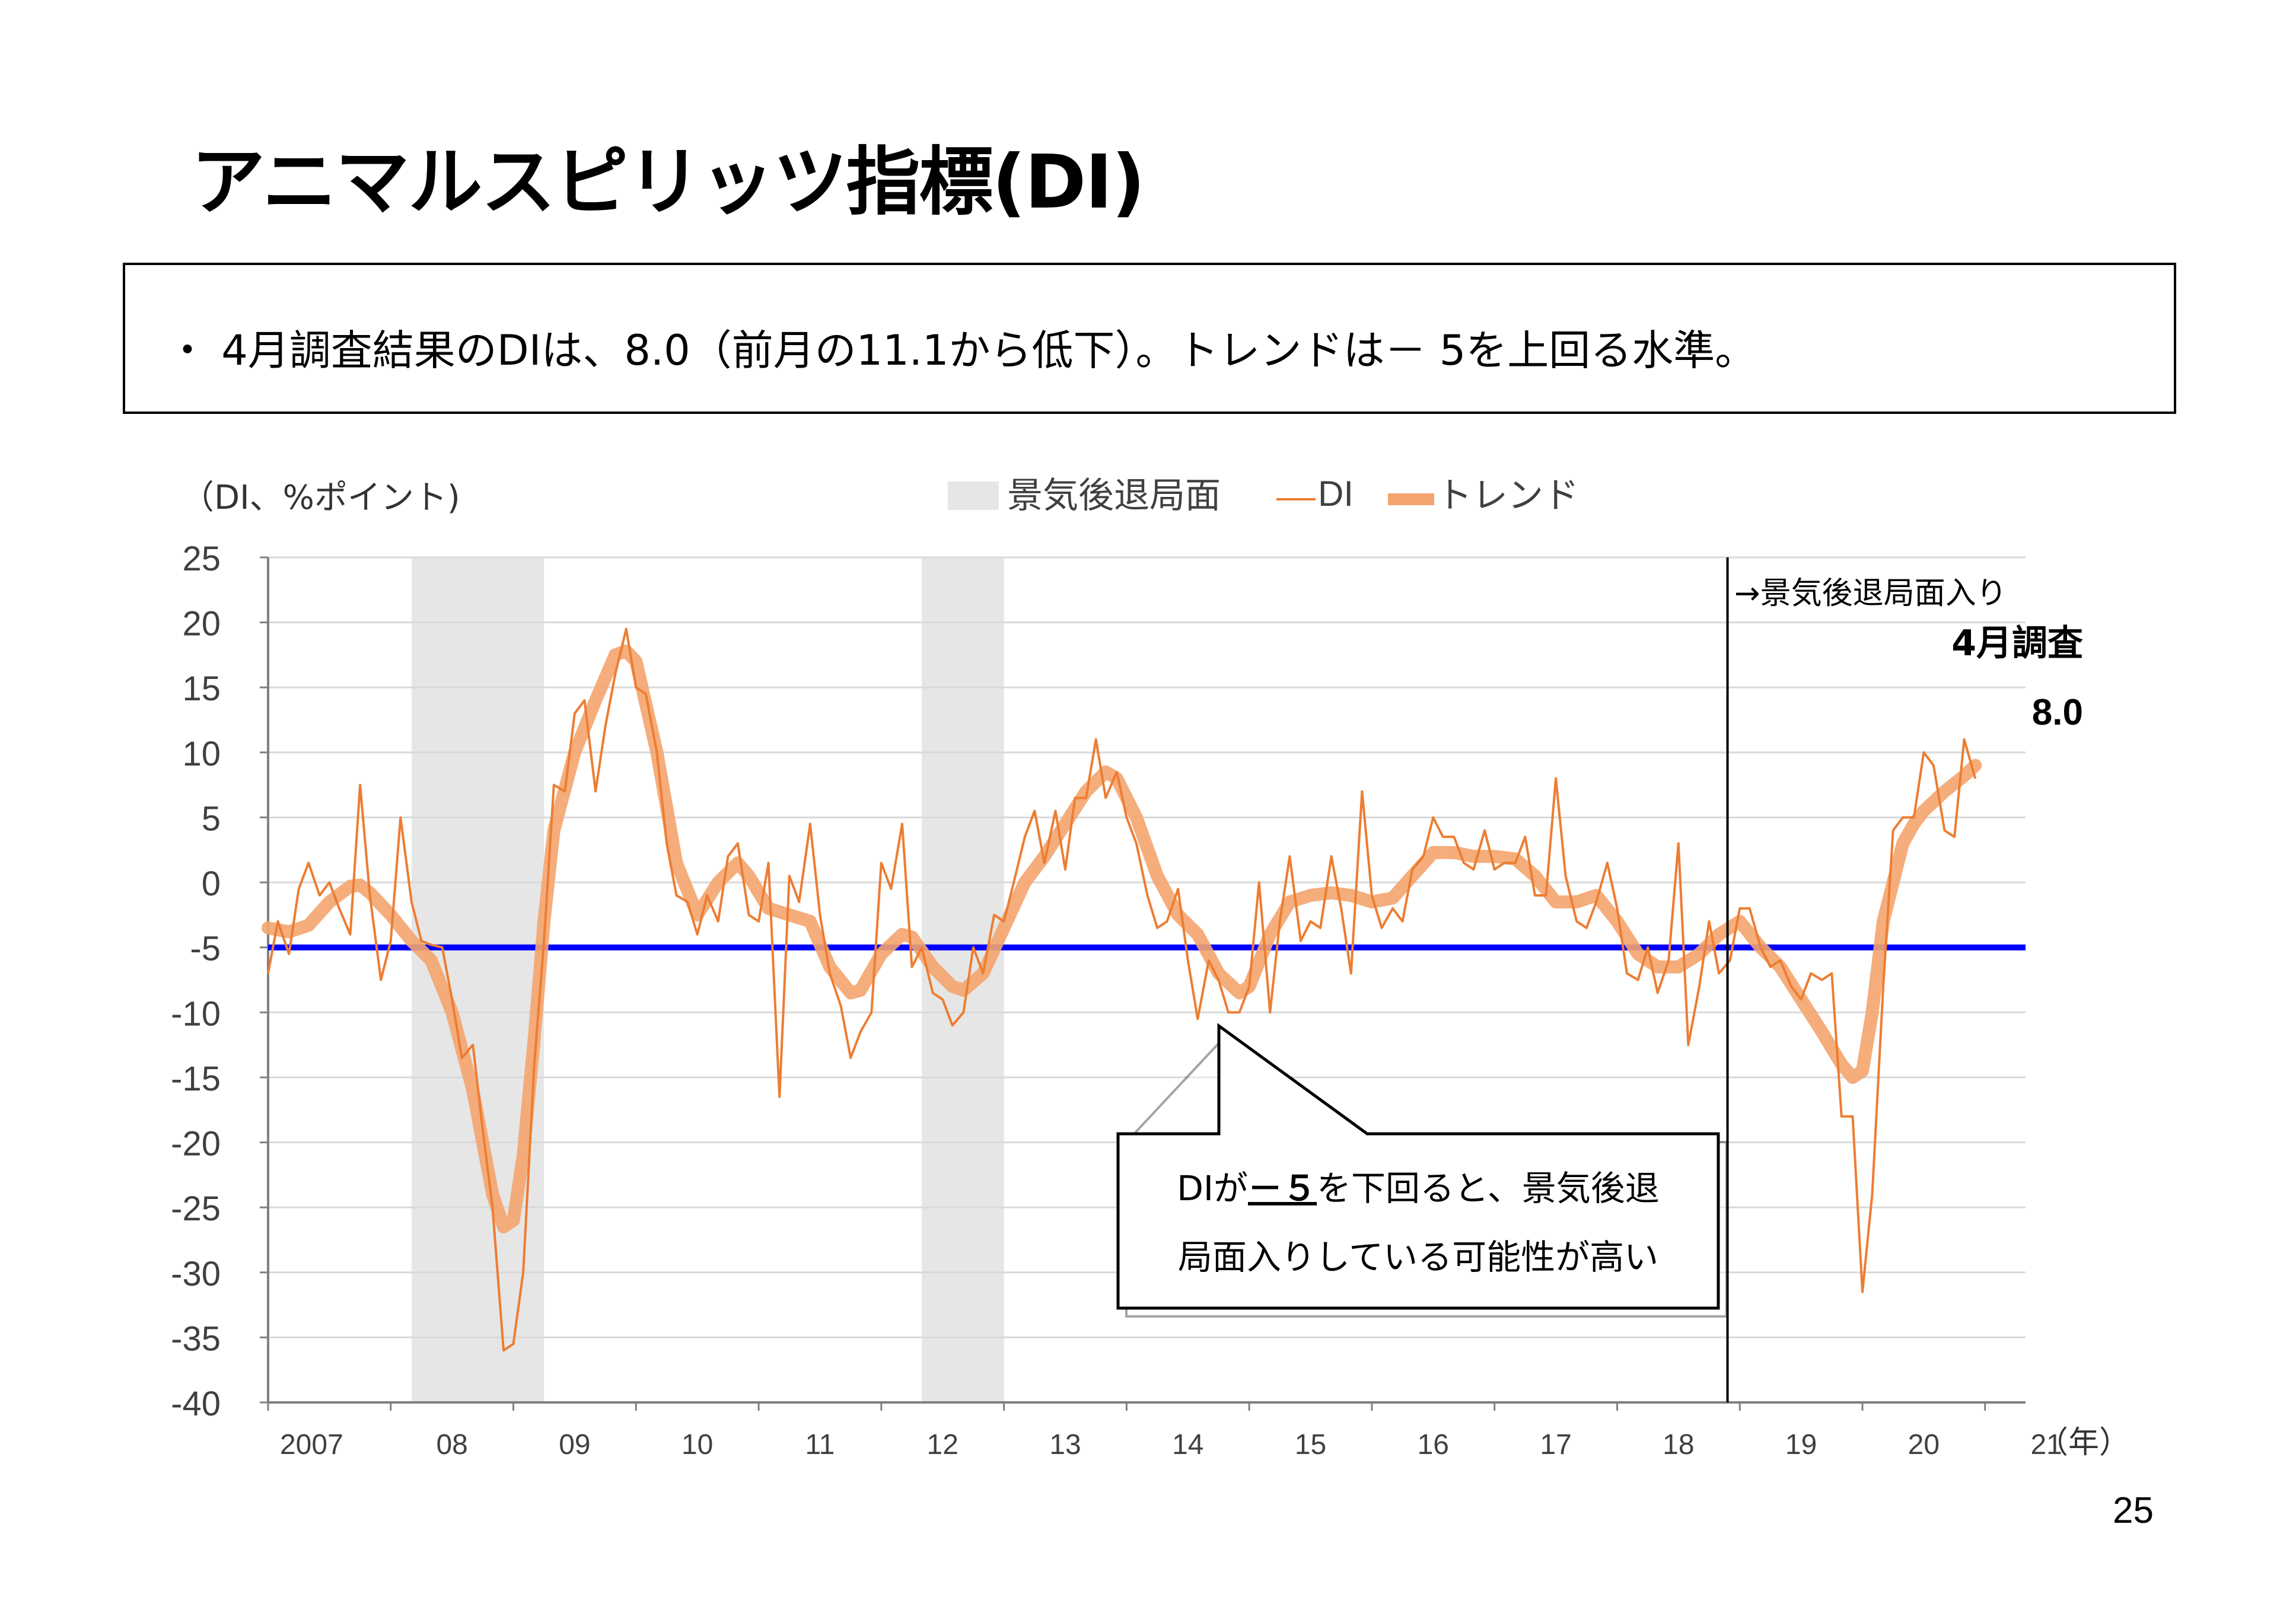 Image resolution: width=2296 pixels, height=1623 pixels. Describe the element at coordinates (1433, 1445) in the screenshot. I see `x-tick-label: 16` at that location.